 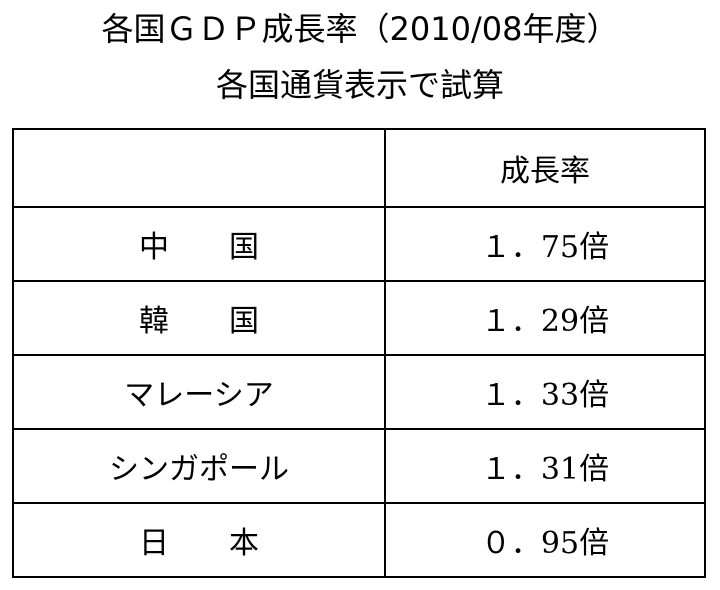 I want to click on table-row: 中 国 １．75倍, so click(x=359, y=244).